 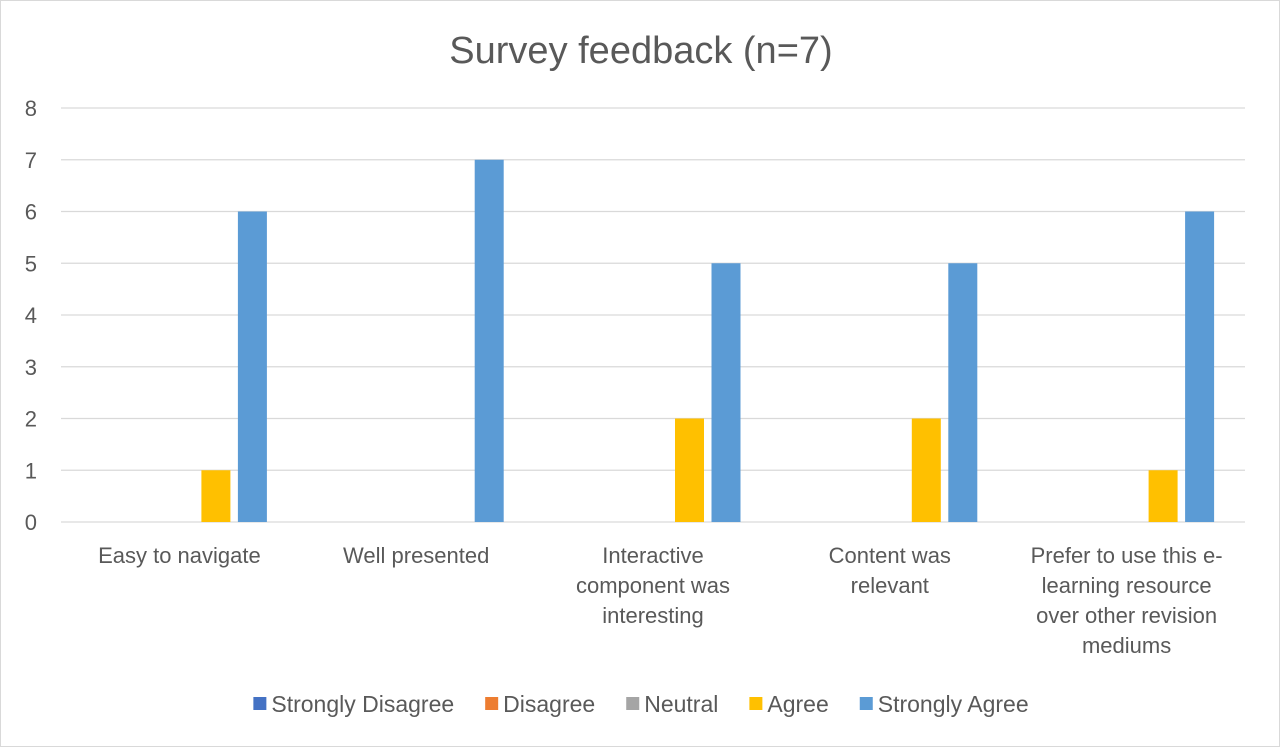 I want to click on y-tick-label: 0, so click(x=31, y=522).